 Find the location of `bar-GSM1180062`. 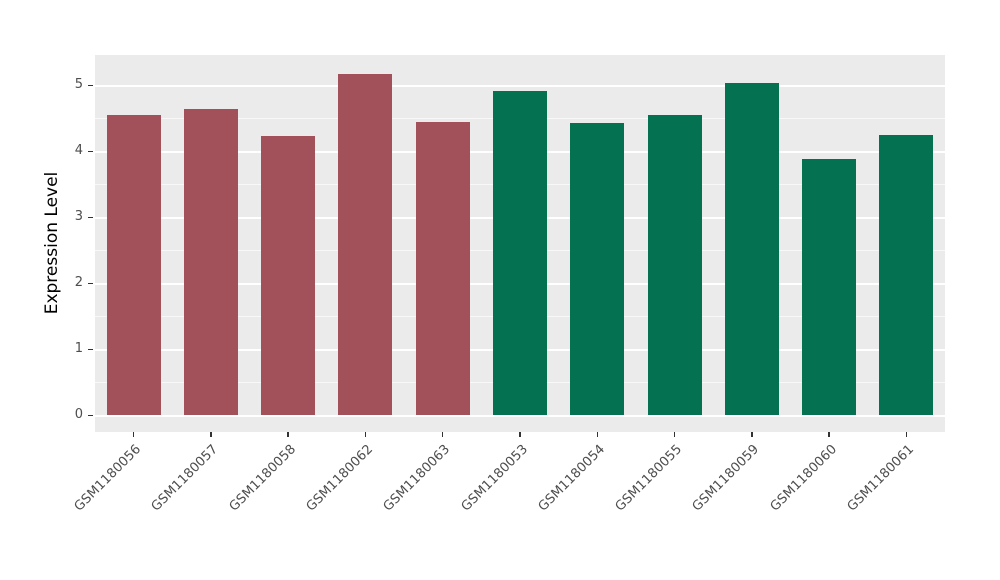

bar-GSM1180062 is located at coordinates (365, 244).